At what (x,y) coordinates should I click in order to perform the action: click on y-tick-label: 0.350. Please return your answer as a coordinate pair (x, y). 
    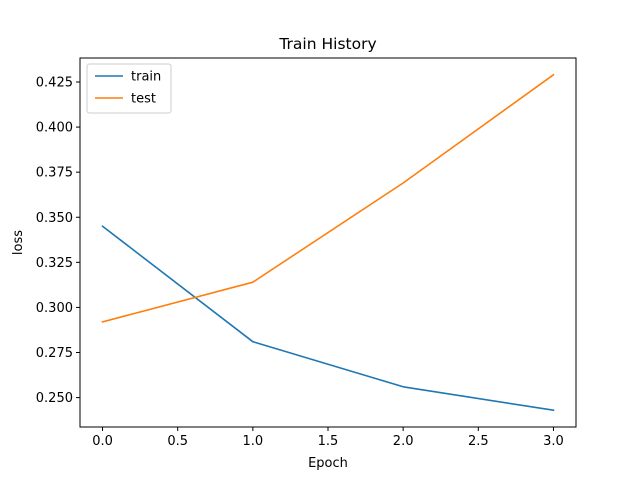
    Looking at the image, I should click on (54, 218).